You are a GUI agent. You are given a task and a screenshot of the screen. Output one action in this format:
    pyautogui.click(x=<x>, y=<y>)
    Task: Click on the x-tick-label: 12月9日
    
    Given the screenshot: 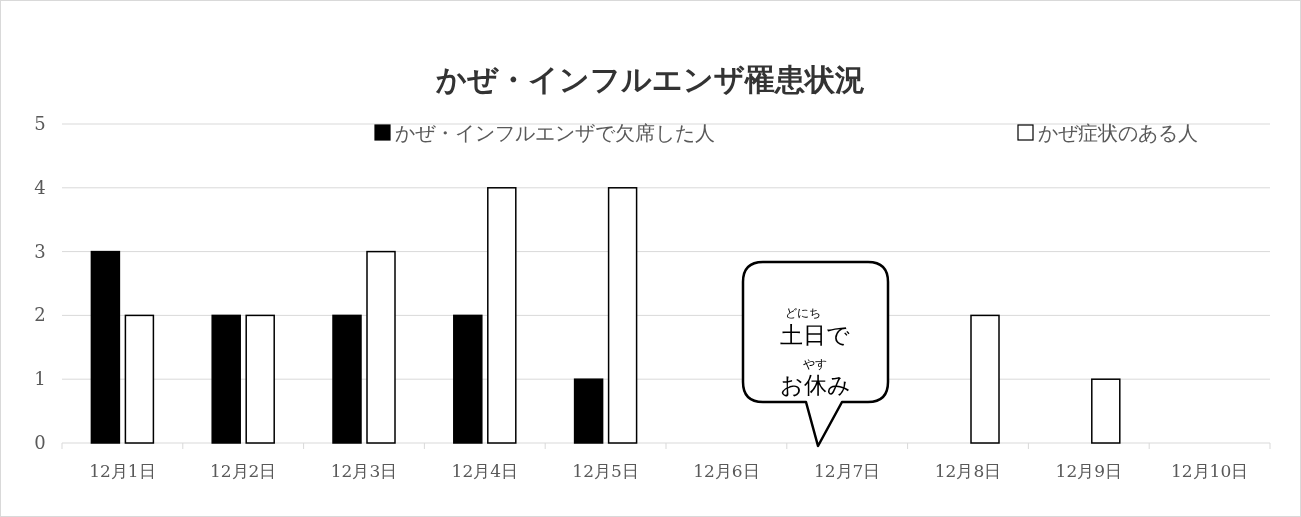 What is the action you would take?
    pyautogui.click(x=1089, y=471)
    